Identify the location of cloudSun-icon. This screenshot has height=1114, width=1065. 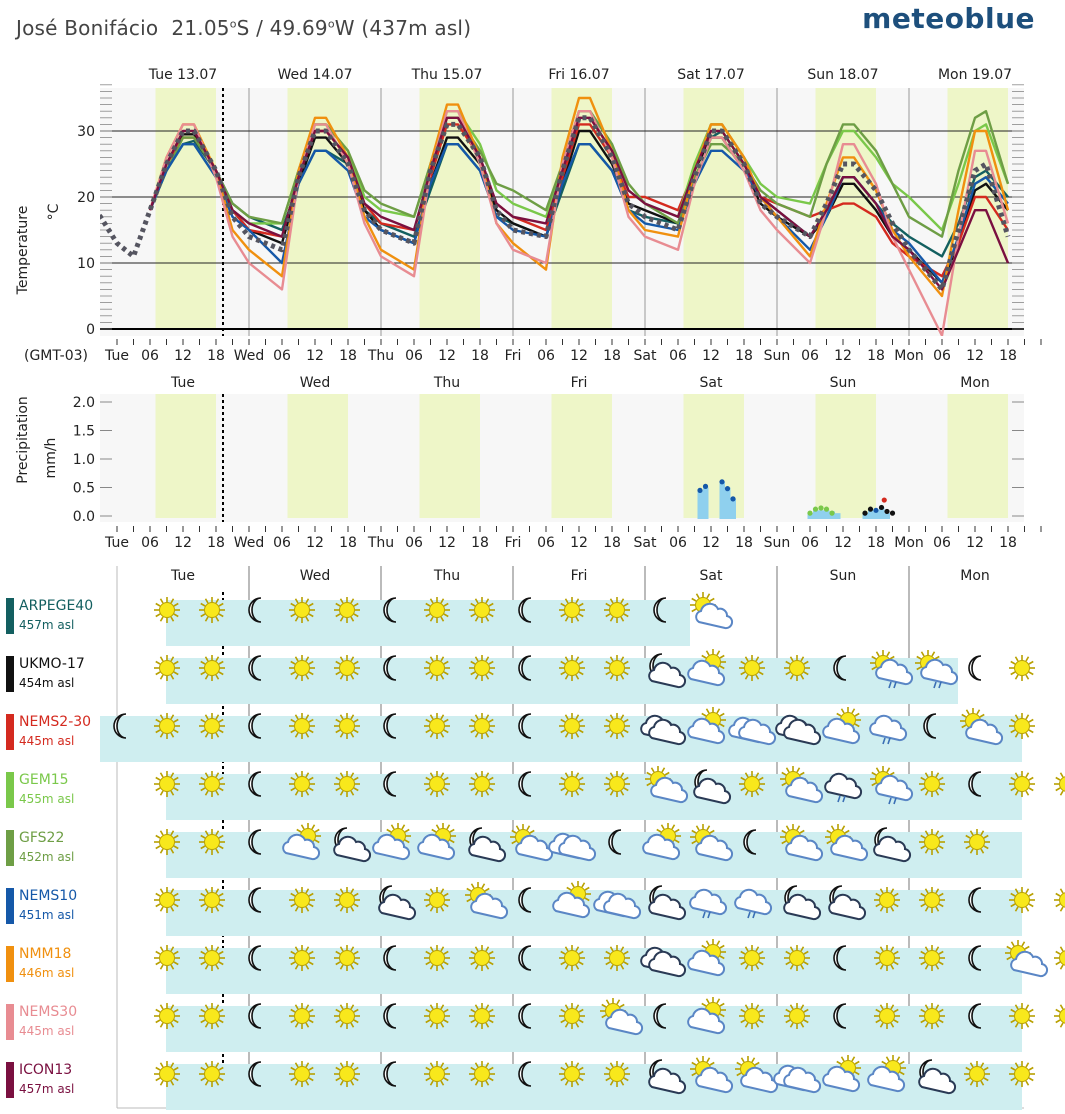
(661, 842).